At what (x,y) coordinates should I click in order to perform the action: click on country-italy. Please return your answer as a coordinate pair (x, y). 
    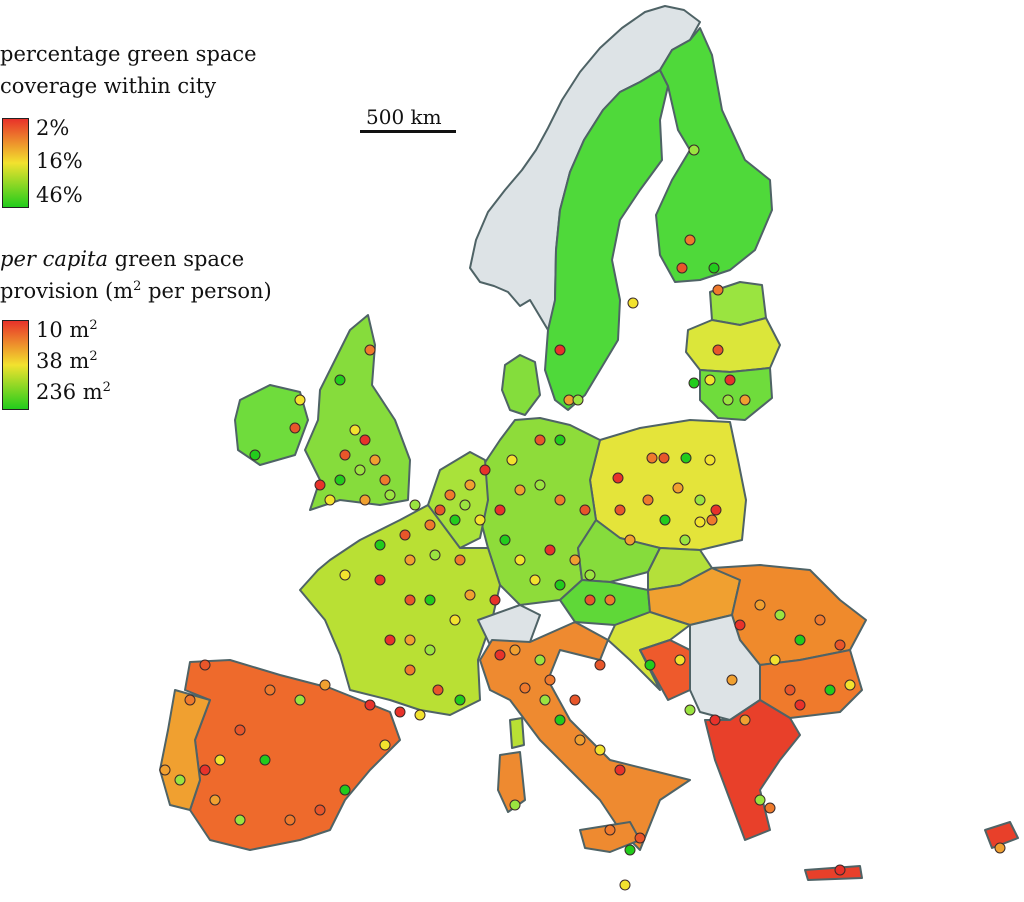
    Looking at the image, I should click on (585, 736).